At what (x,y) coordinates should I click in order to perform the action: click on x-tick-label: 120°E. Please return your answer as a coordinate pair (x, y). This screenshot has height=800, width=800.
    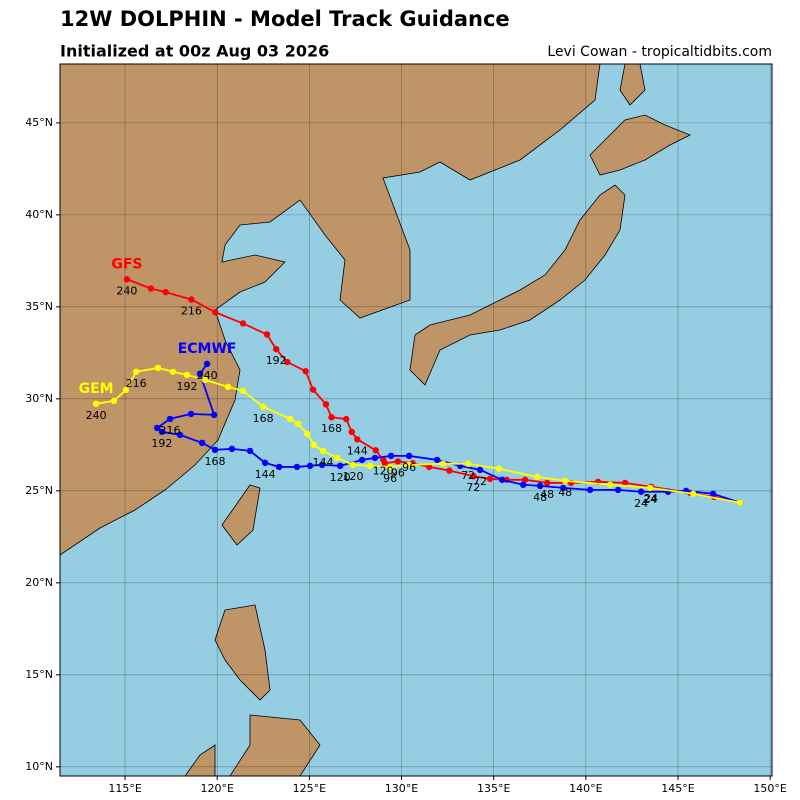
    Looking at the image, I should click on (216, 788).